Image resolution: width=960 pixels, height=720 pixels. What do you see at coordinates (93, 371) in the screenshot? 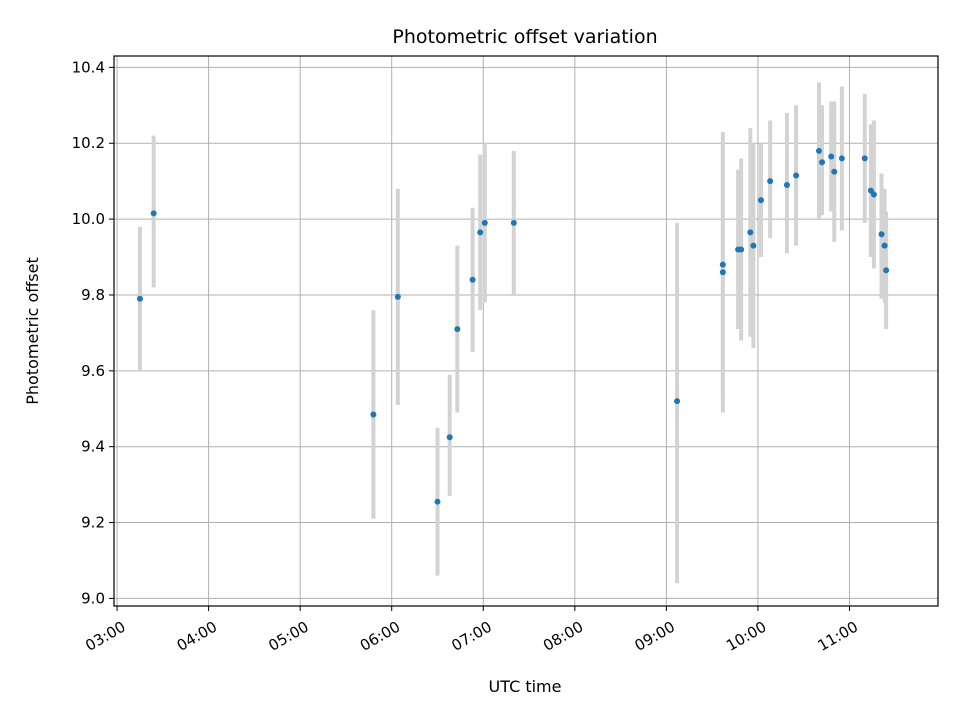
I see `y-tick-label: 9.6` at bounding box center [93, 371].